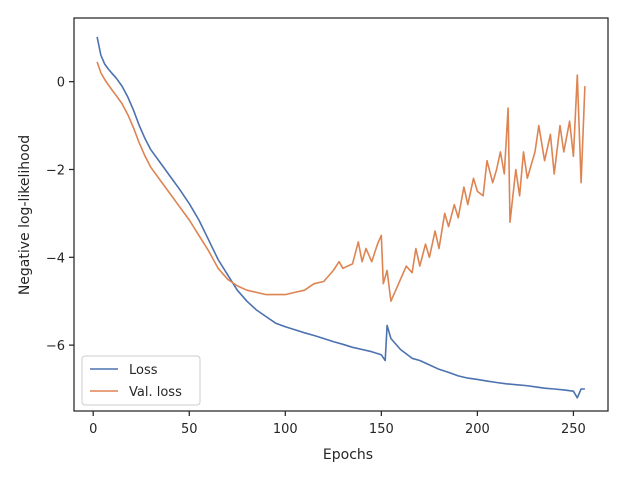  I want to click on x-tick-label: 150, so click(381, 429).